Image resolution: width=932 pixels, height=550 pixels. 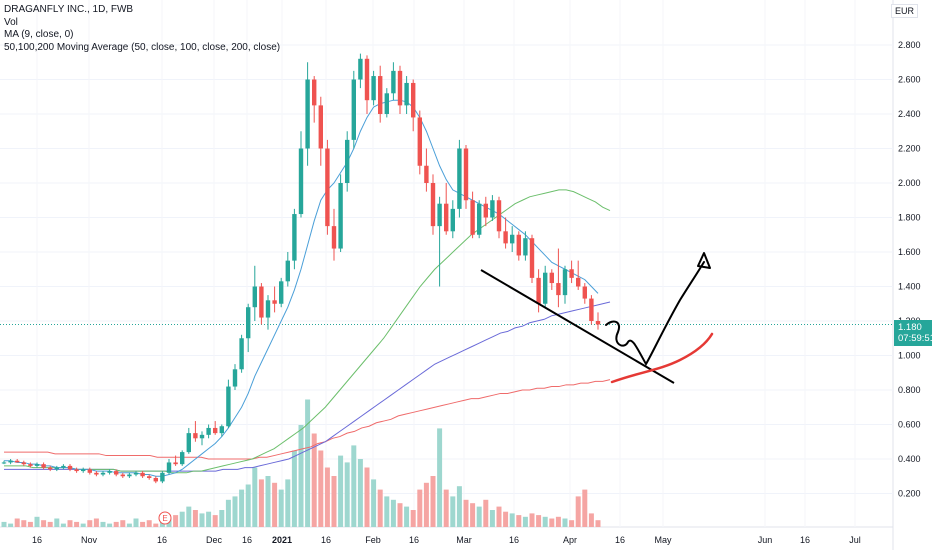 I want to click on y-tick-label: 1.600, so click(x=909, y=252).